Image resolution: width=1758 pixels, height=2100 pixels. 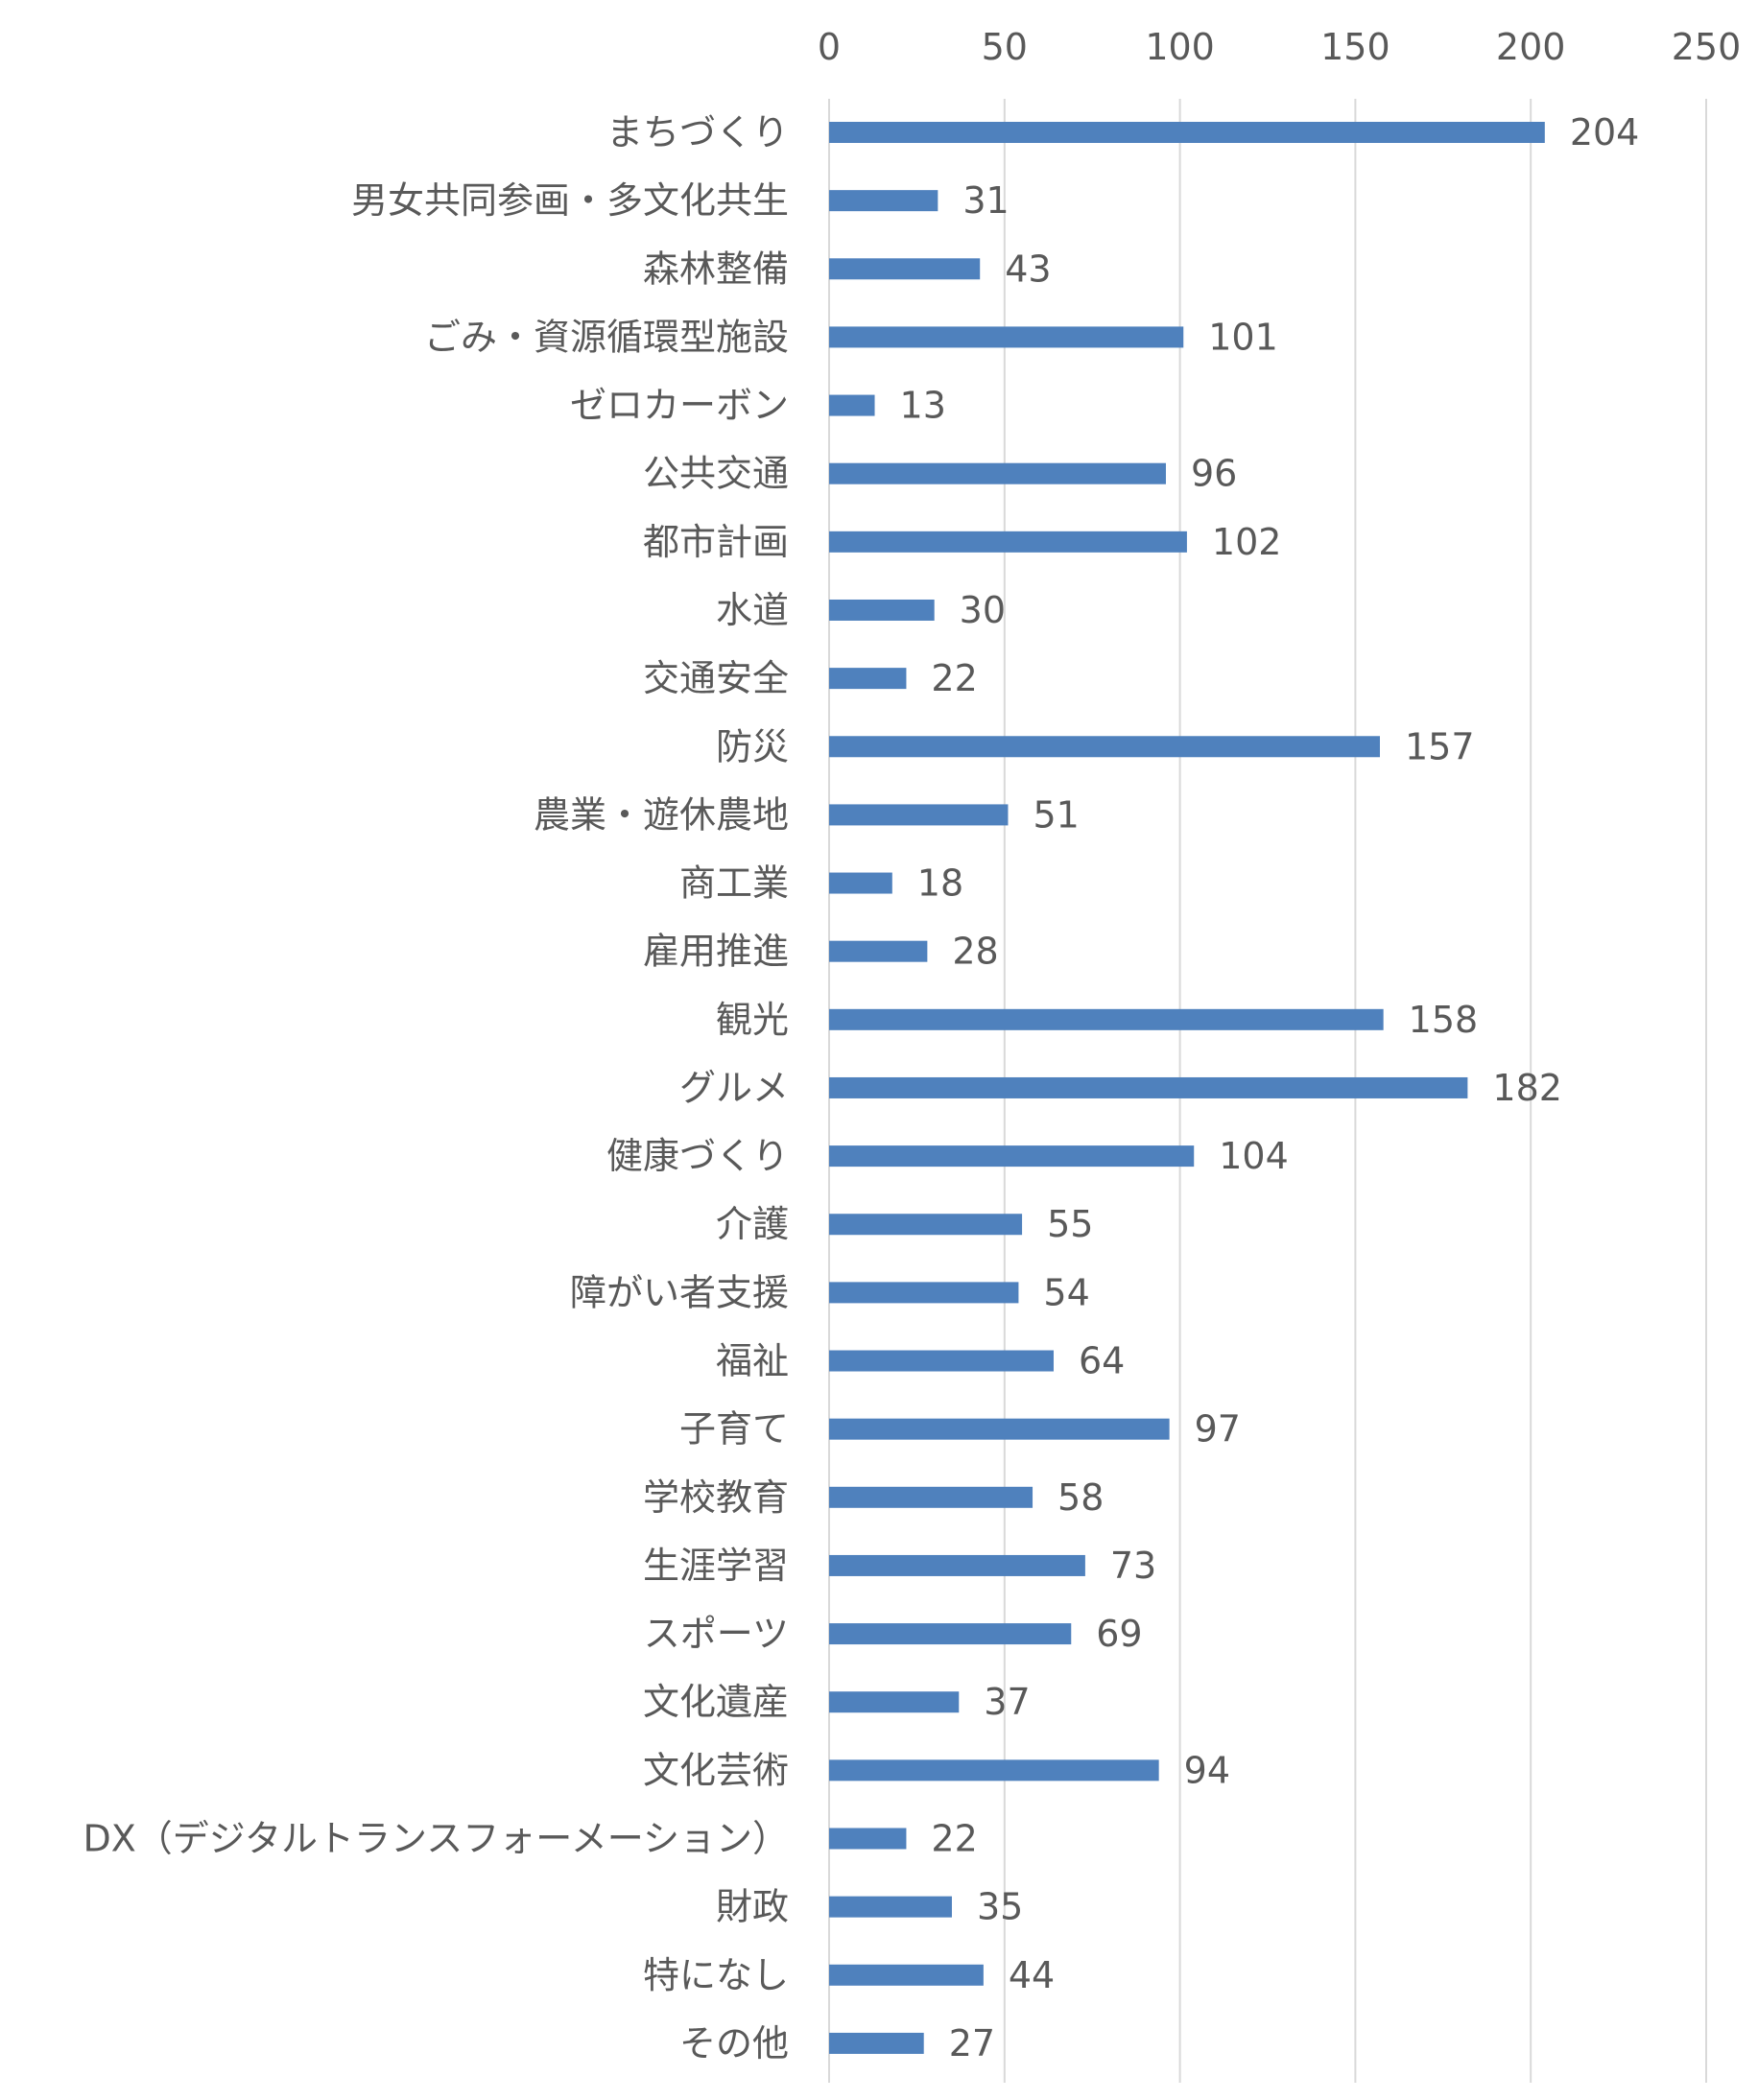 What do you see at coordinates (1007, 1702) in the screenshot?
I see `data-label: 37` at bounding box center [1007, 1702].